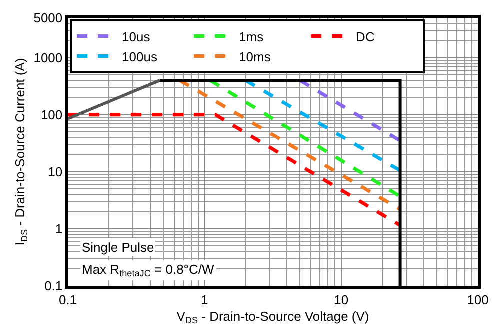  Describe the element at coordinates (251, 36) in the screenshot. I see `legend-label: 1ms` at that location.